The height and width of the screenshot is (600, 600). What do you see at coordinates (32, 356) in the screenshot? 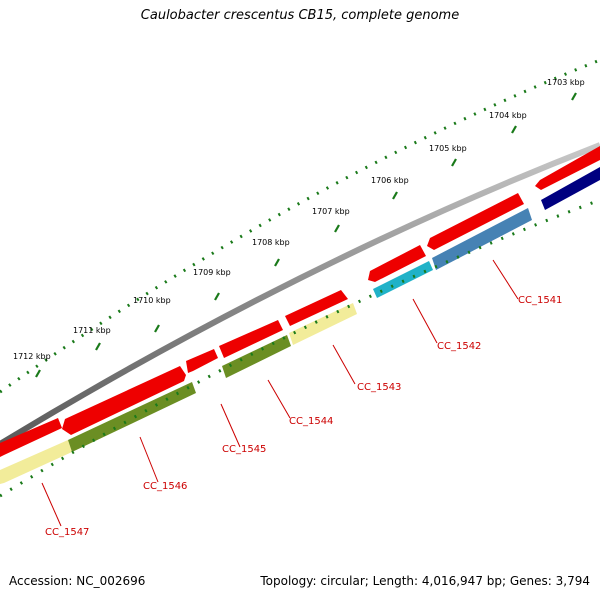
I see `ruler-label-1712: 1712 kbp` at bounding box center [32, 356].